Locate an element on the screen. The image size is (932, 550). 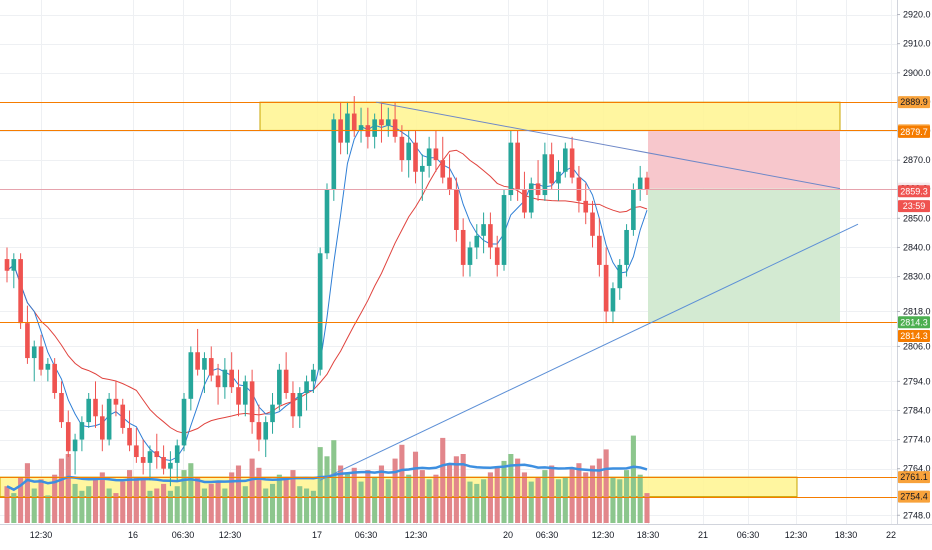
time-axis-label: 20 is located at coordinates (508, 535).